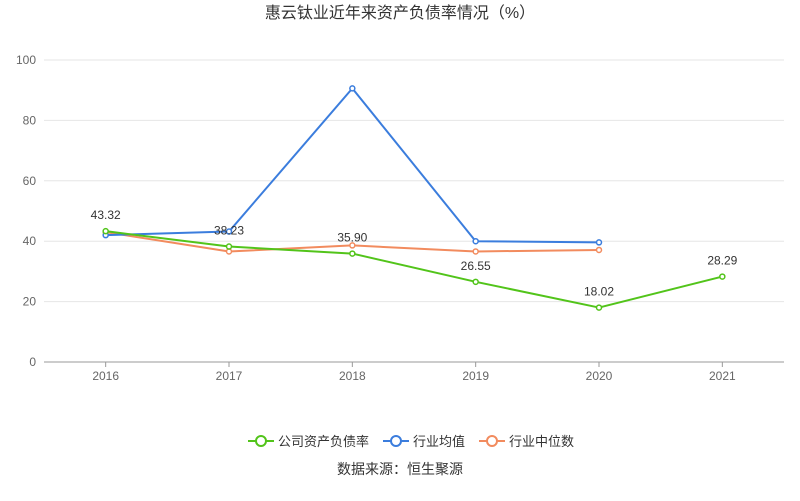 This screenshot has width=800, height=501. I want to click on x-tick-label: 2016, so click(105, 376).